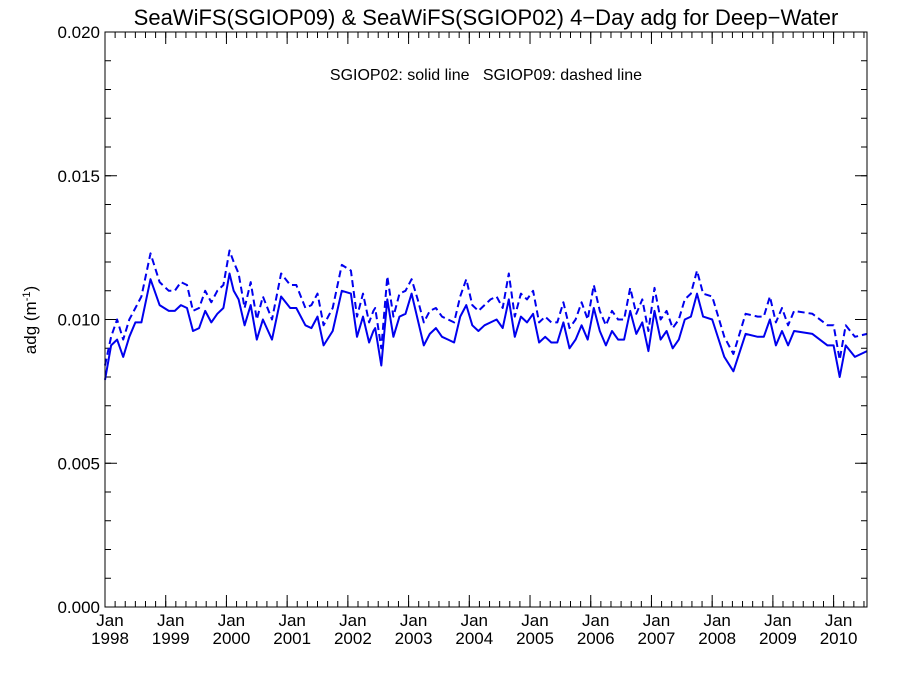 The image size is (900, 675). Describe the element at coordinates (110, 638) in the screenshot. I see `x-tick-label-year: 1998` at that location.